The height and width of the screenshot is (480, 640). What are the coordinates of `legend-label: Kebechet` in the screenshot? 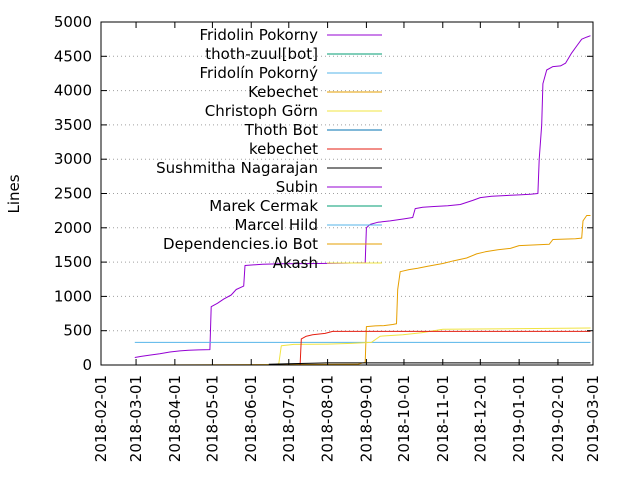 It's located at (283, 92).